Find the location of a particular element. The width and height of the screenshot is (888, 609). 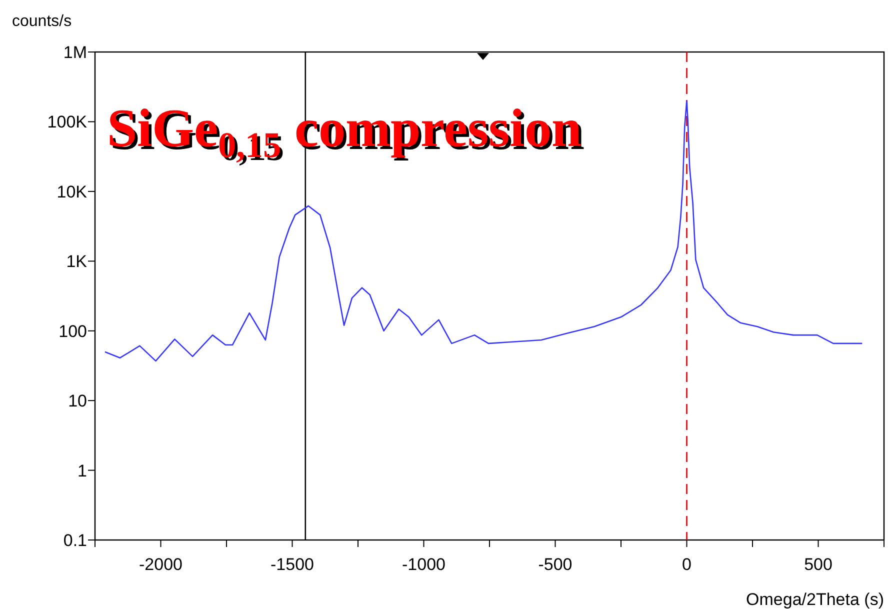

y-tick-label: 1M is located at coordinates (75, 52).